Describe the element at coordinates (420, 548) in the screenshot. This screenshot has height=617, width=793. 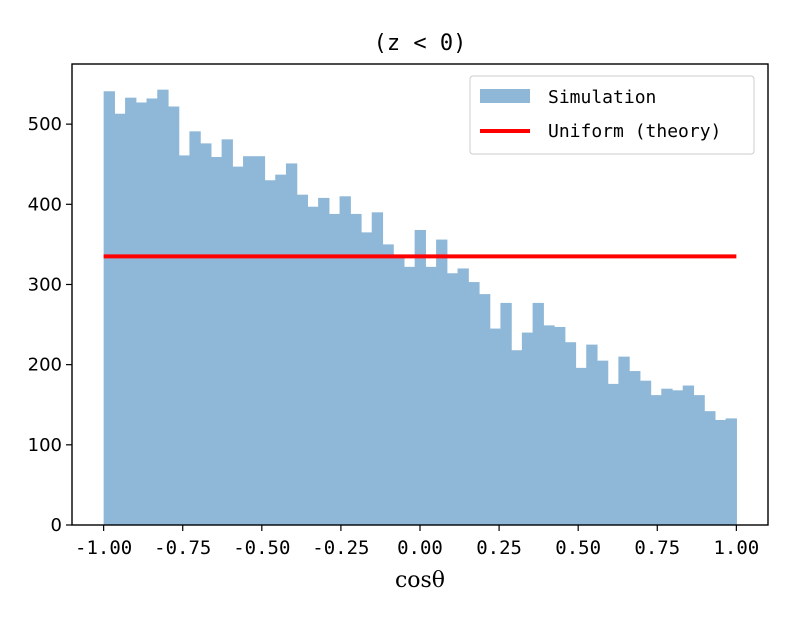
I see `x-tick-label: 0.00` at that location.